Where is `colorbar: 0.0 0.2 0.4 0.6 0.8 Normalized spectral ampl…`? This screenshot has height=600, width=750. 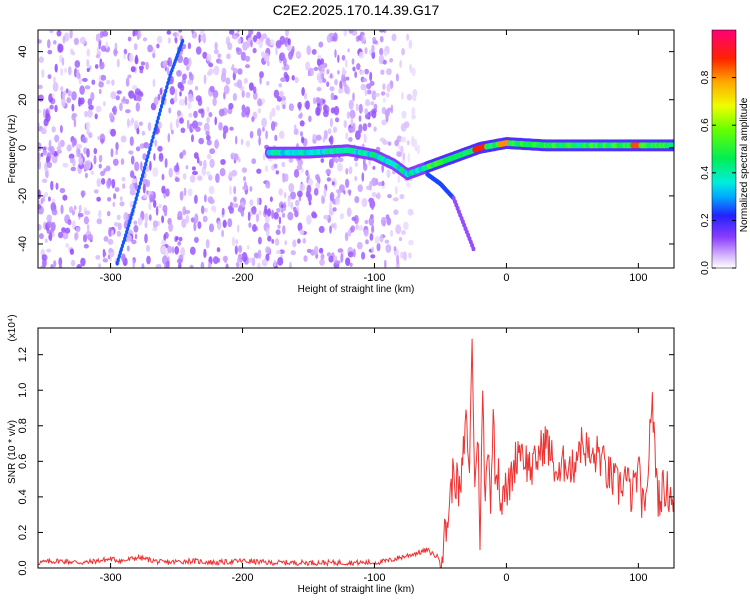 colorbar: 0.0 0.2 0.4 0.6 0.8 Normalized spectral ampl… is located at coordinates (725, 152).